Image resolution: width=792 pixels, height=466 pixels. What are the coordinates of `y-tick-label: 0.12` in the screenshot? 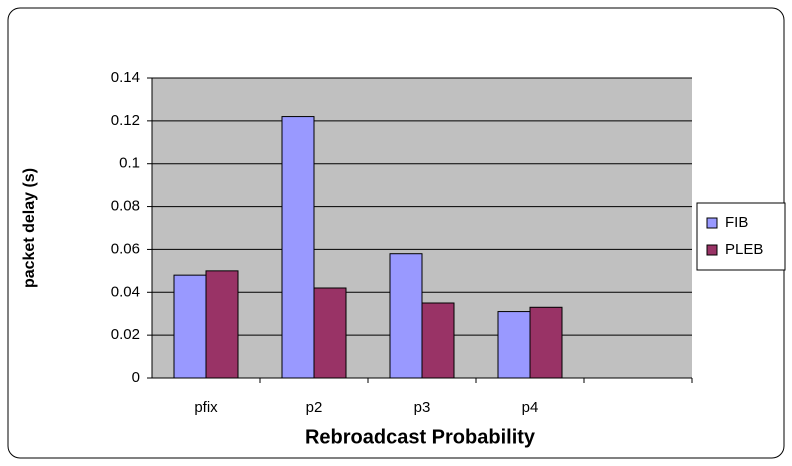 It's located at (125, 120).